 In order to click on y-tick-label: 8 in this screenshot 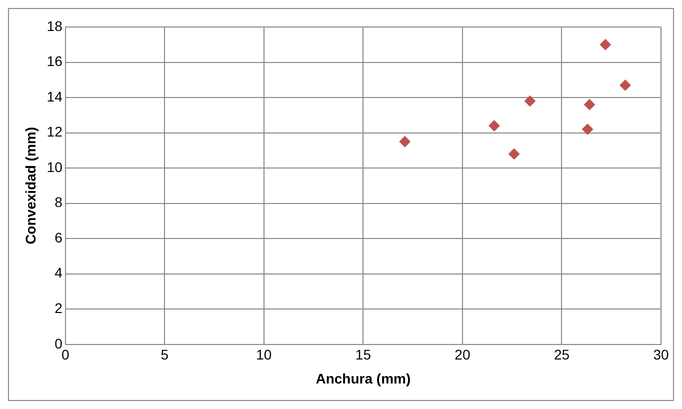, I will do `click(58, 202)`.